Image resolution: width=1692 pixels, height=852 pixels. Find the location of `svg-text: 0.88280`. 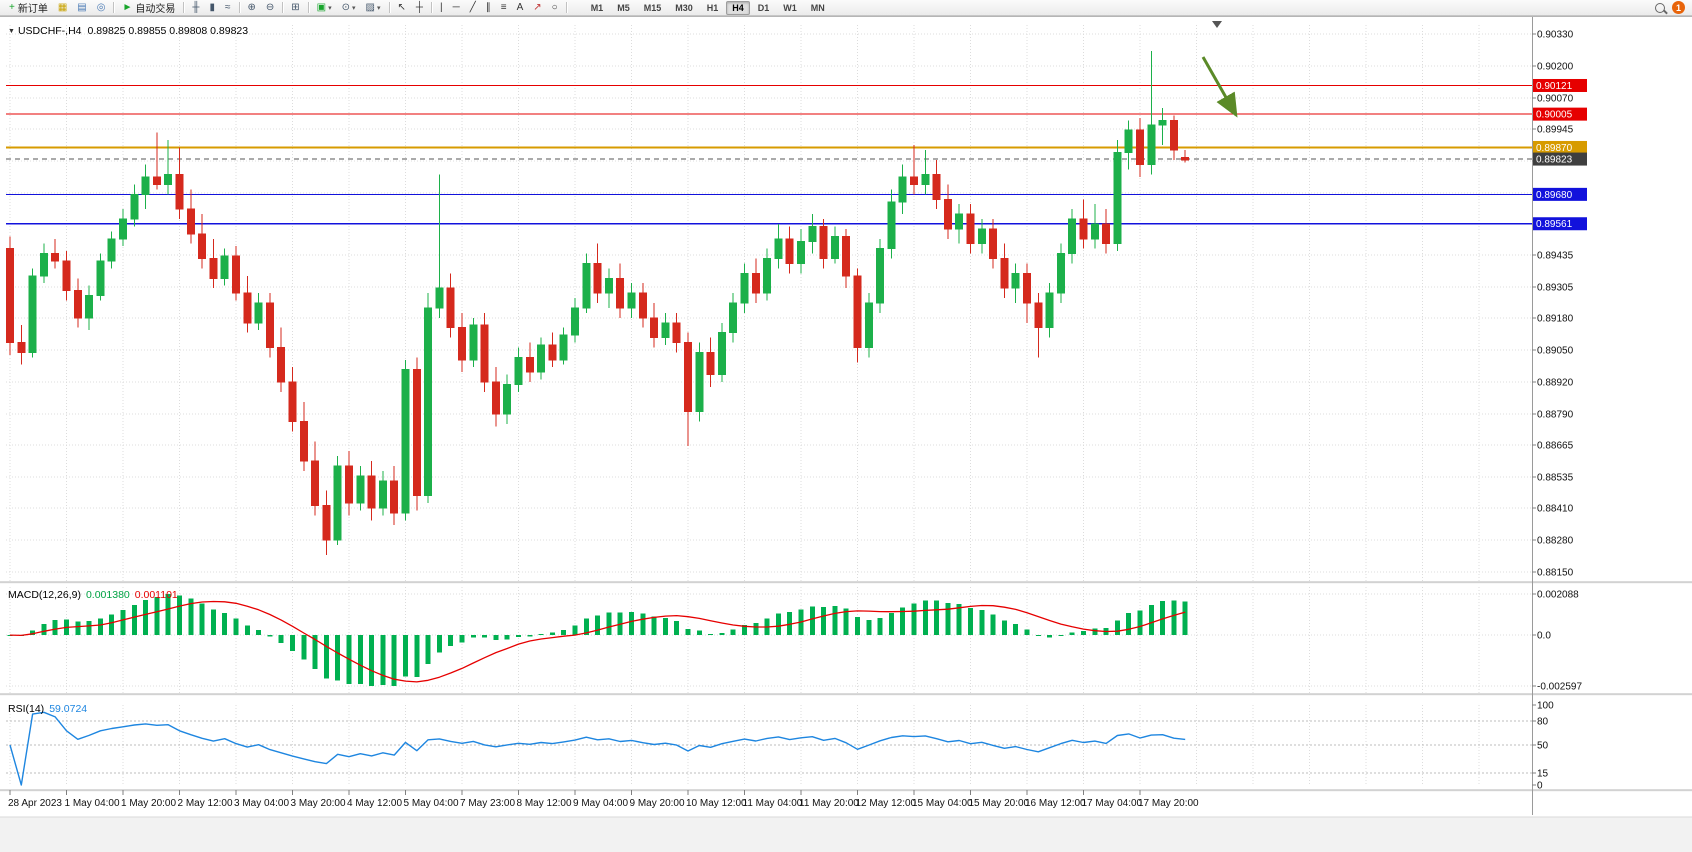

svg-text: 0.88280 is located at coordinates (1555, 541).